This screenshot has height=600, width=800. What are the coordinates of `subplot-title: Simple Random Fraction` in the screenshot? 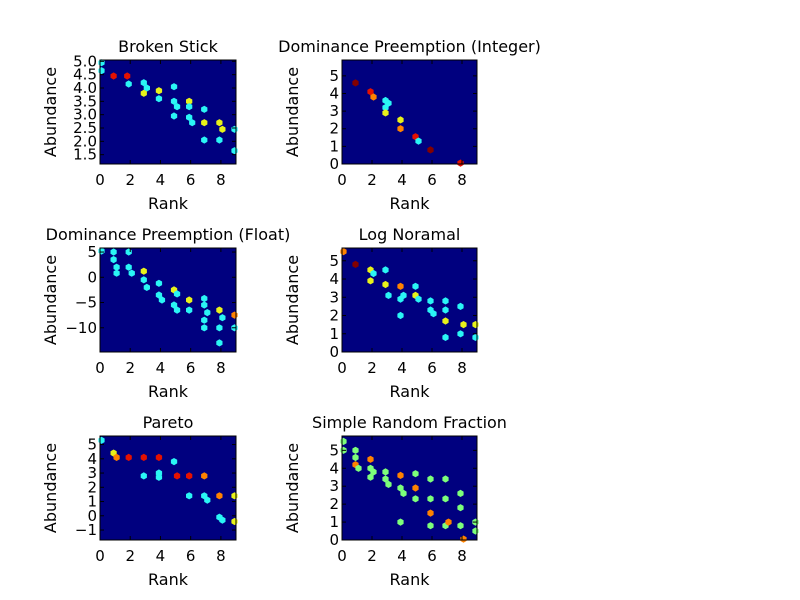 It's located at (409, 422).